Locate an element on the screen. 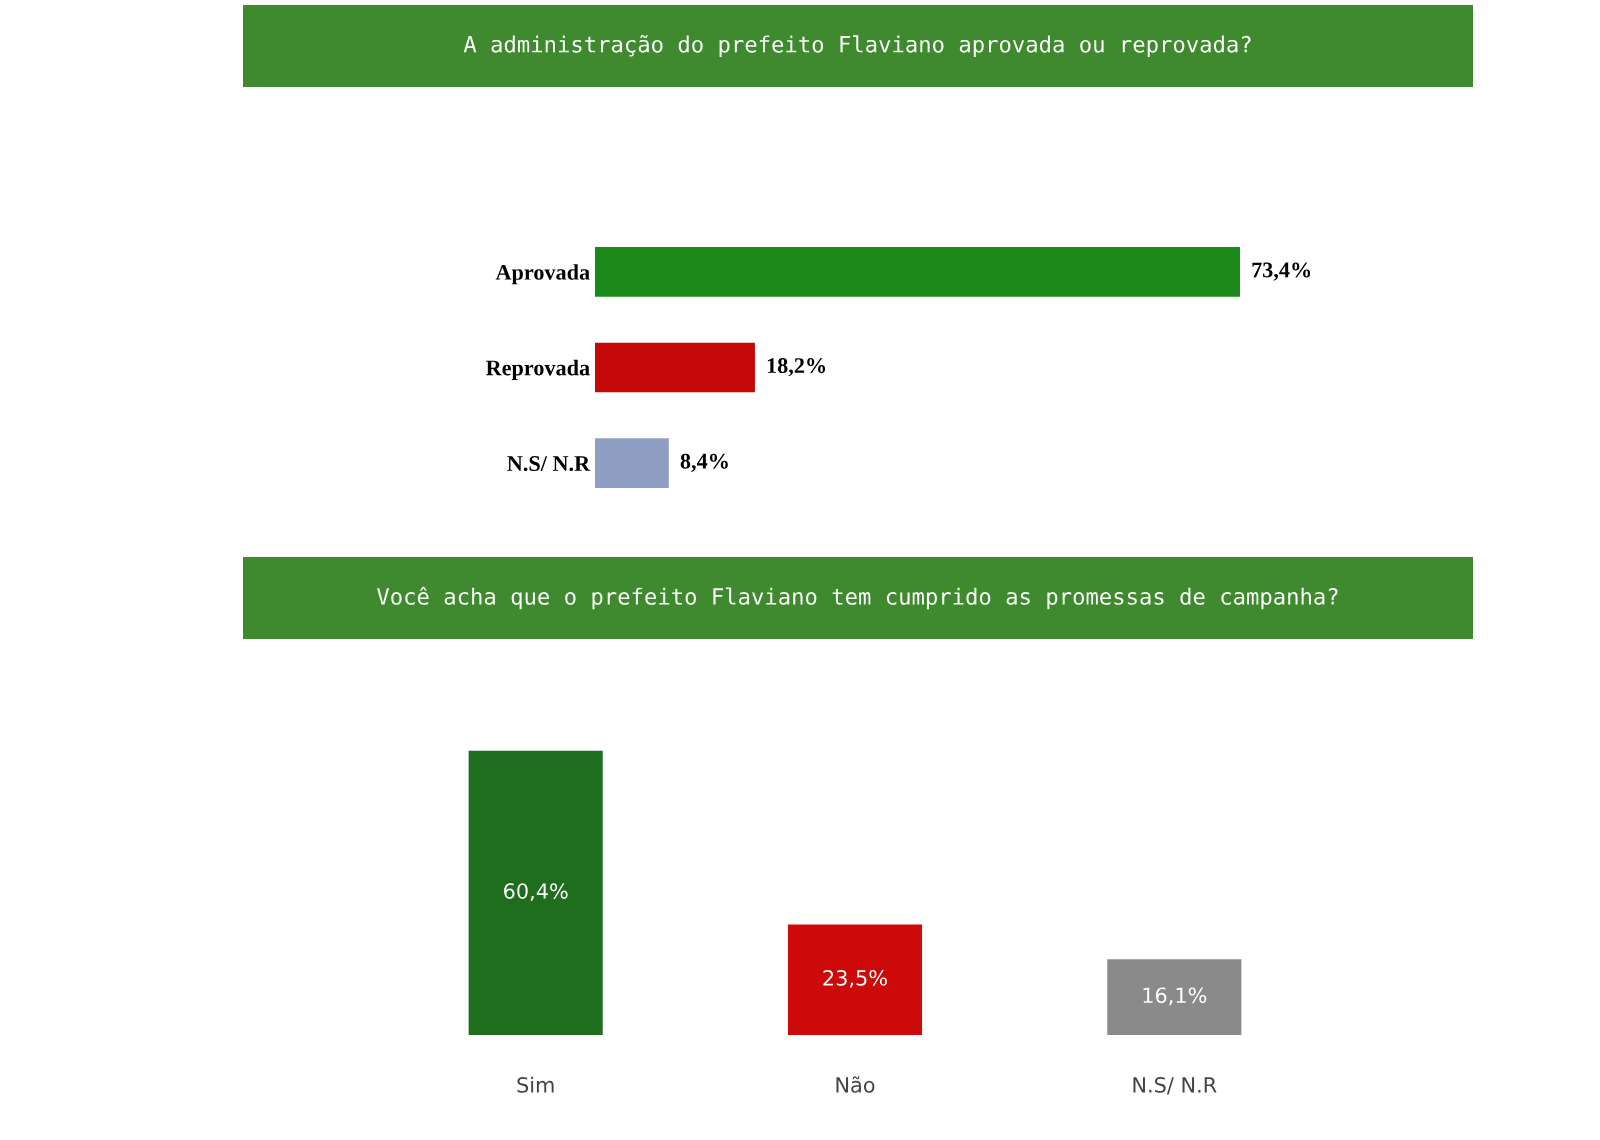 The image size is (1600, 1140). data-label: 23,5% is located at coordinates (855, 978).